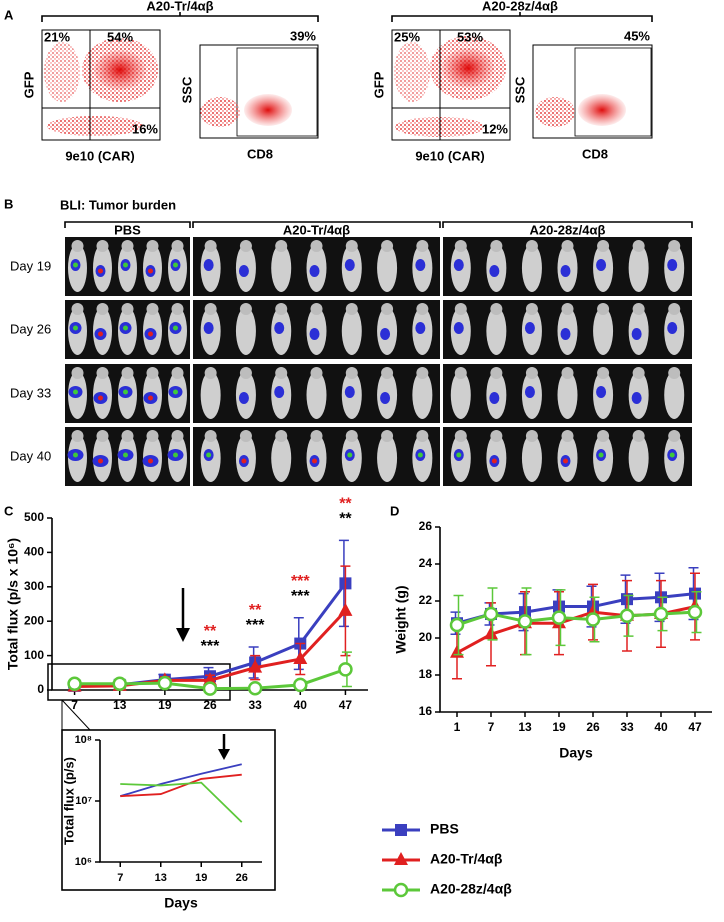 The image size is (724, 922). I want to click on bracket, so click(522, 17).